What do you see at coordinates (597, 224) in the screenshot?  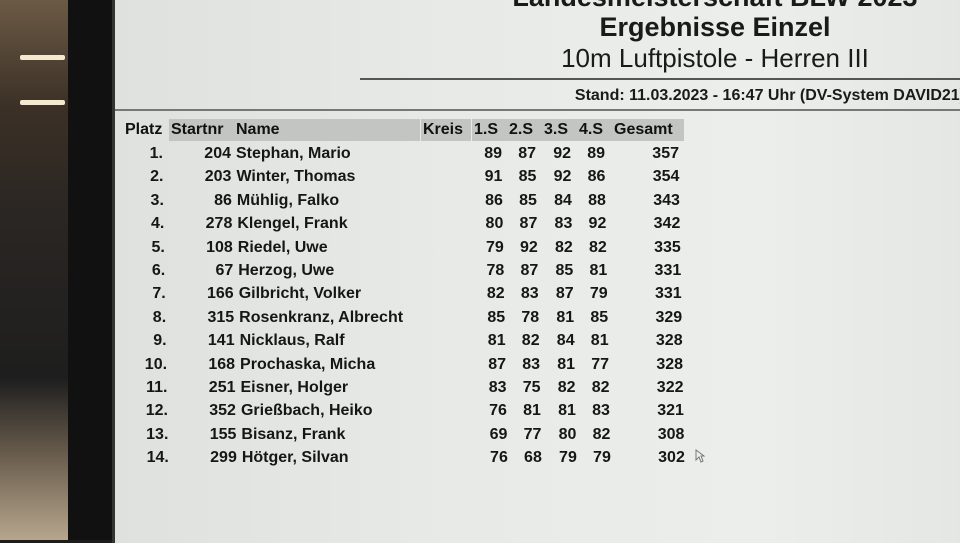 I see `cell-4s: 92` at bounding box center [597, 224].